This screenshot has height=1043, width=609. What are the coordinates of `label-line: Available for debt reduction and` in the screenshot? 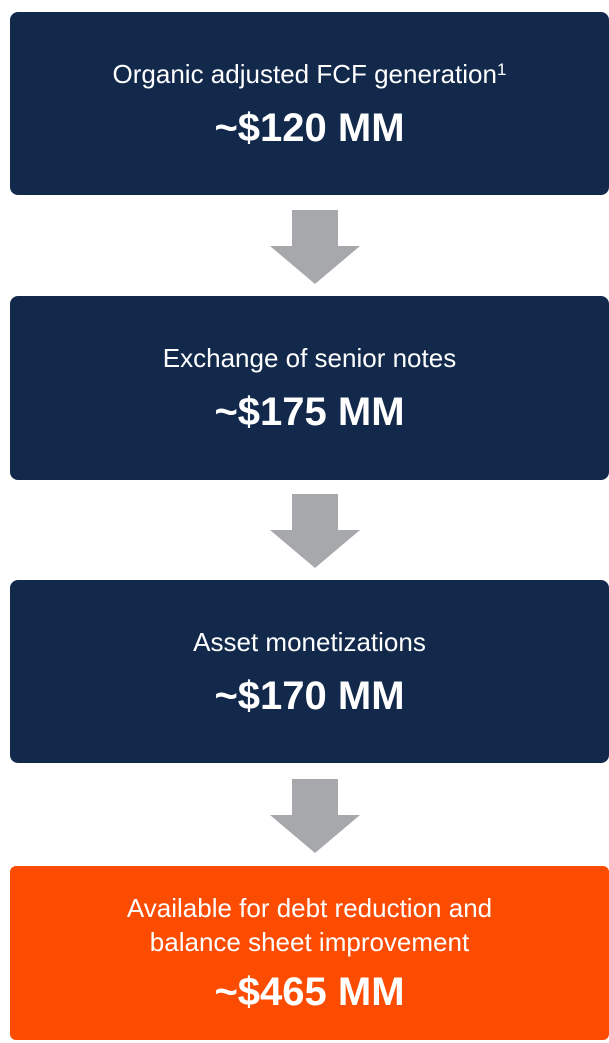 It's located at (309, 908).